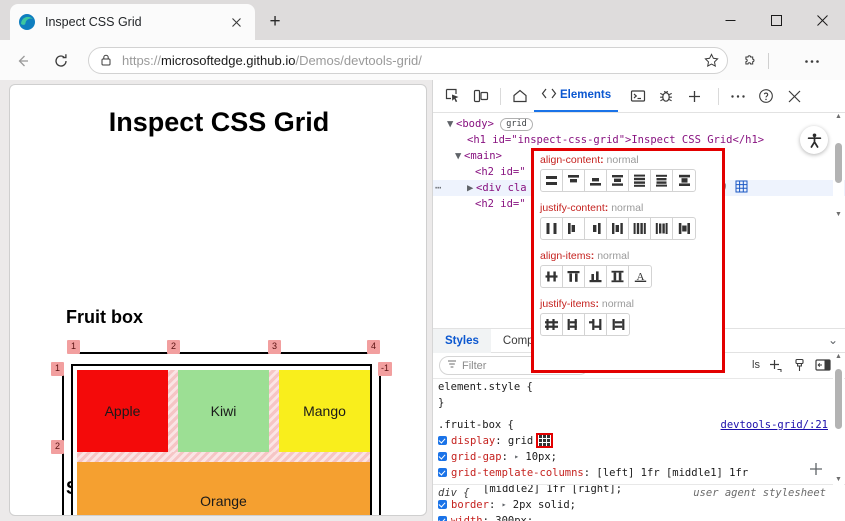 Image resolution: width=845 pixels, height=521 pixels. Describe the element at coordinates (576, 96) in the screenshot. I see `tab-elements: Elements` at that location.